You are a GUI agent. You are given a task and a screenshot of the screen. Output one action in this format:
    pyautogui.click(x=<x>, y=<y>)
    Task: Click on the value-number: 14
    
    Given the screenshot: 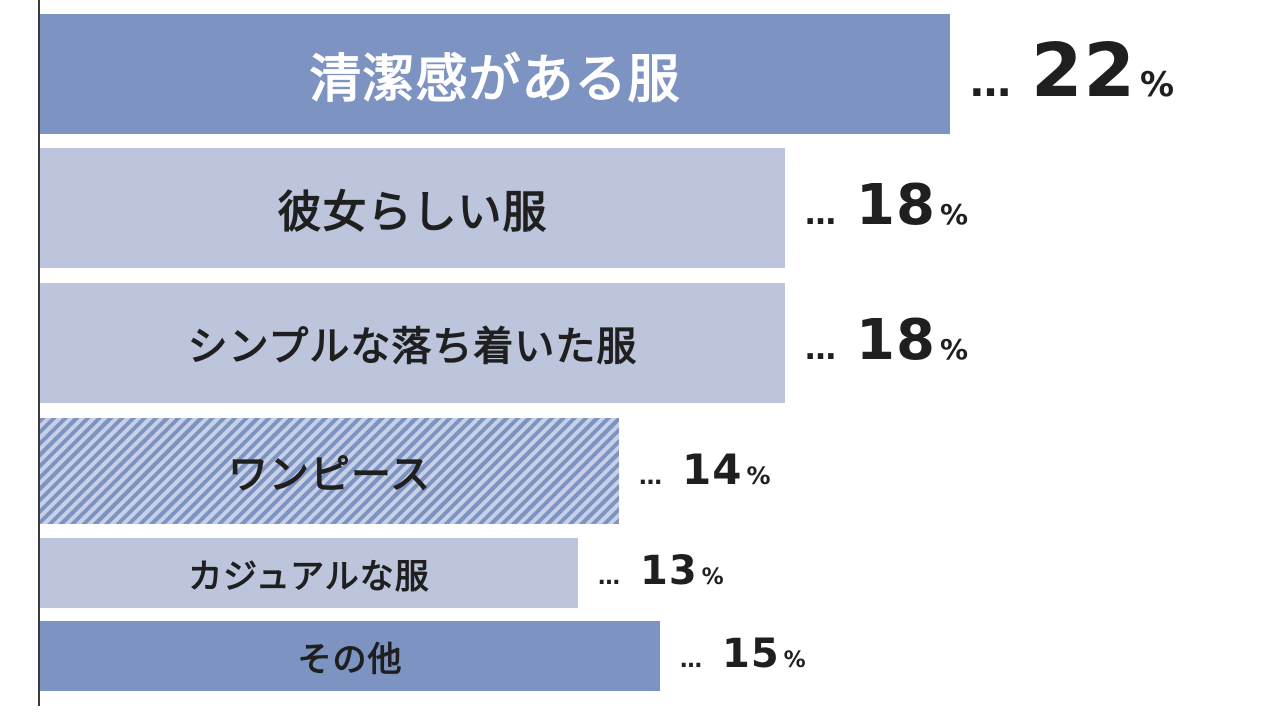 What is the action you would take?
    pyautogui.click(x=712, y=469)
    